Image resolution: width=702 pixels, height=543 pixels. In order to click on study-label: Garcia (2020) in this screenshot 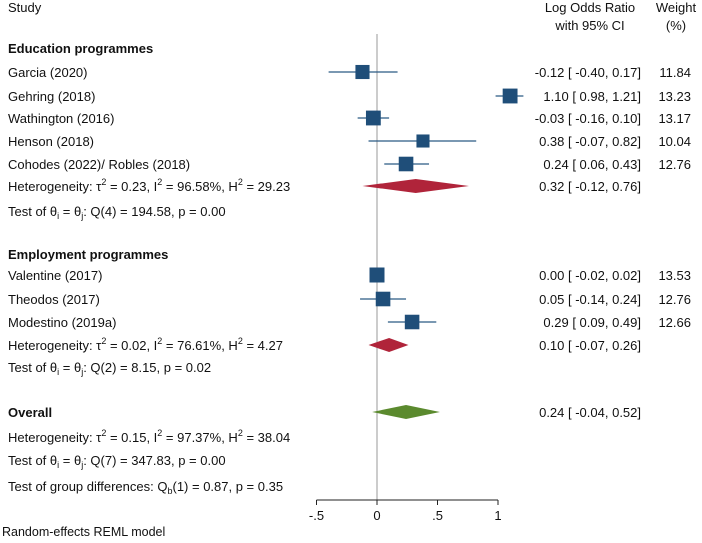, I will do `click(47, 72)`.